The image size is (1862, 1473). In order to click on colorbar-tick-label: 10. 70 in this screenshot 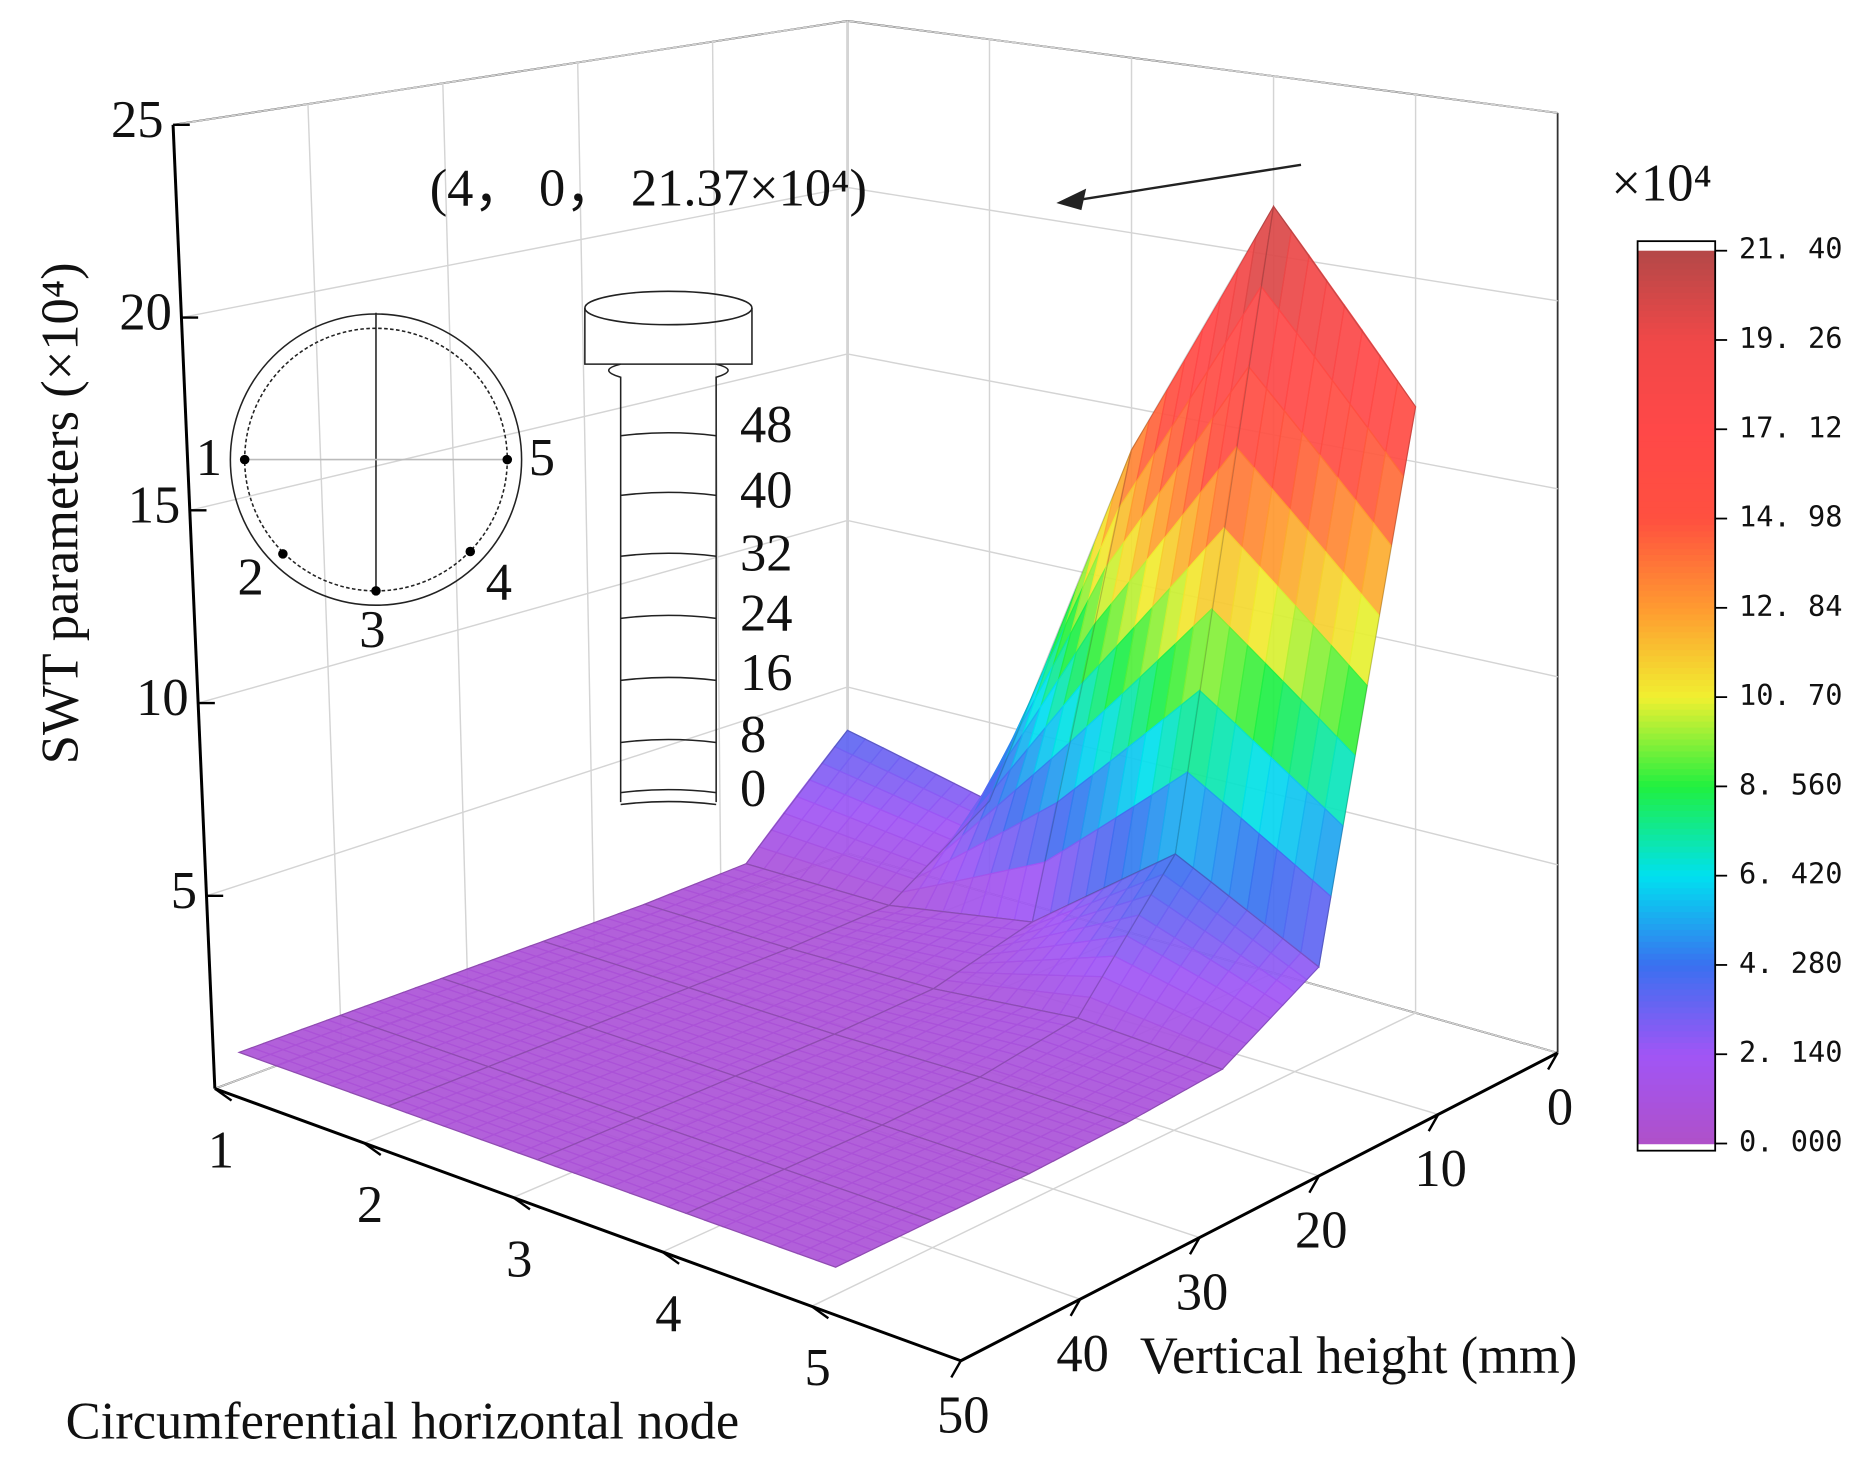, I will do `click(1790, 695)`.